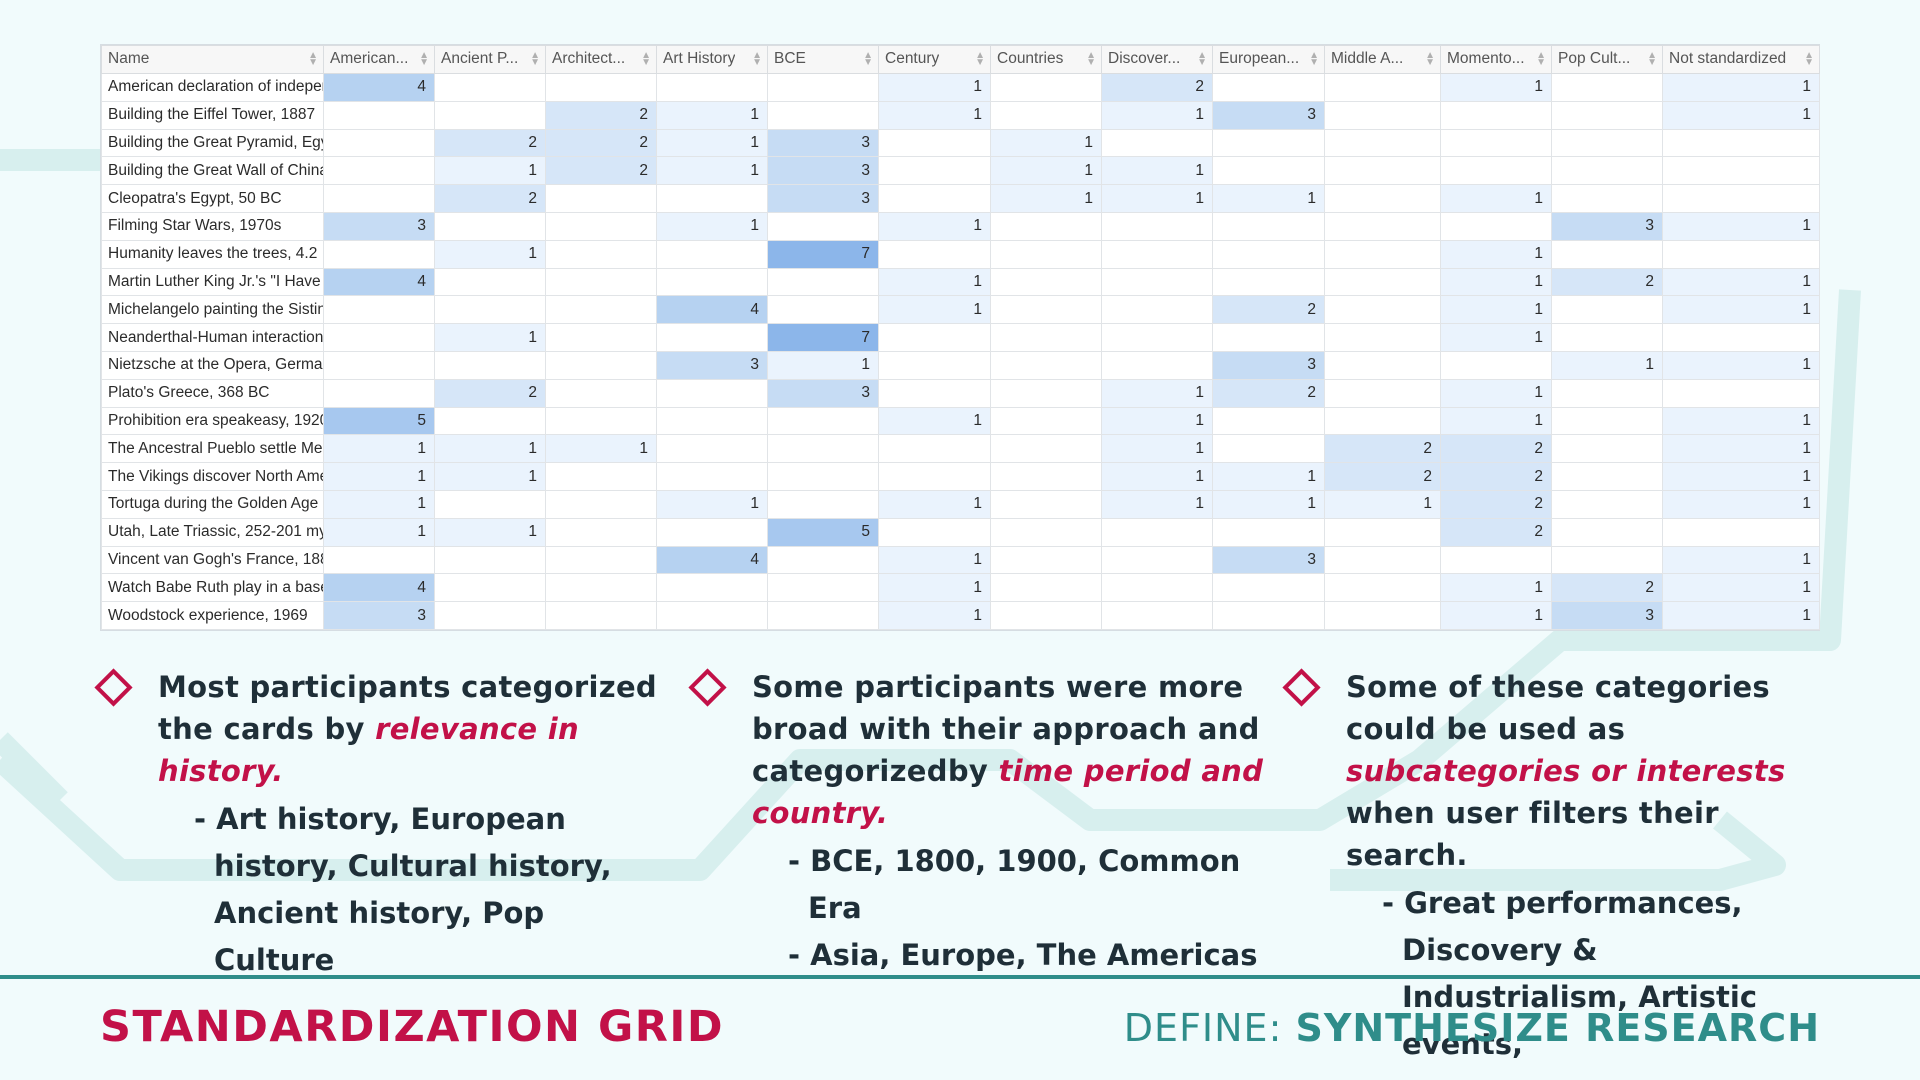 The width and height of the screenshot is (1920, 1080). What do you see at coordinates (490, 59) in the screenshot?
I see `column-header: Ancient P... ▲ ▼` at bounding box center [490, 59].